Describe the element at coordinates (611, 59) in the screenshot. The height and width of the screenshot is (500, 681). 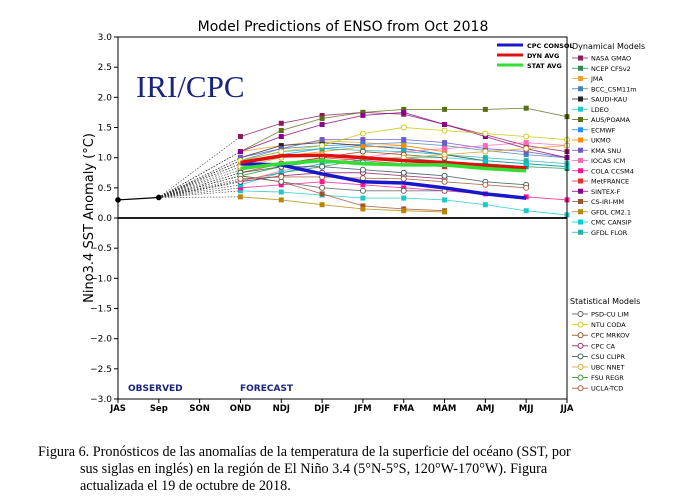
I see `dynamical-legend-label: NASA GMAO` at that location.